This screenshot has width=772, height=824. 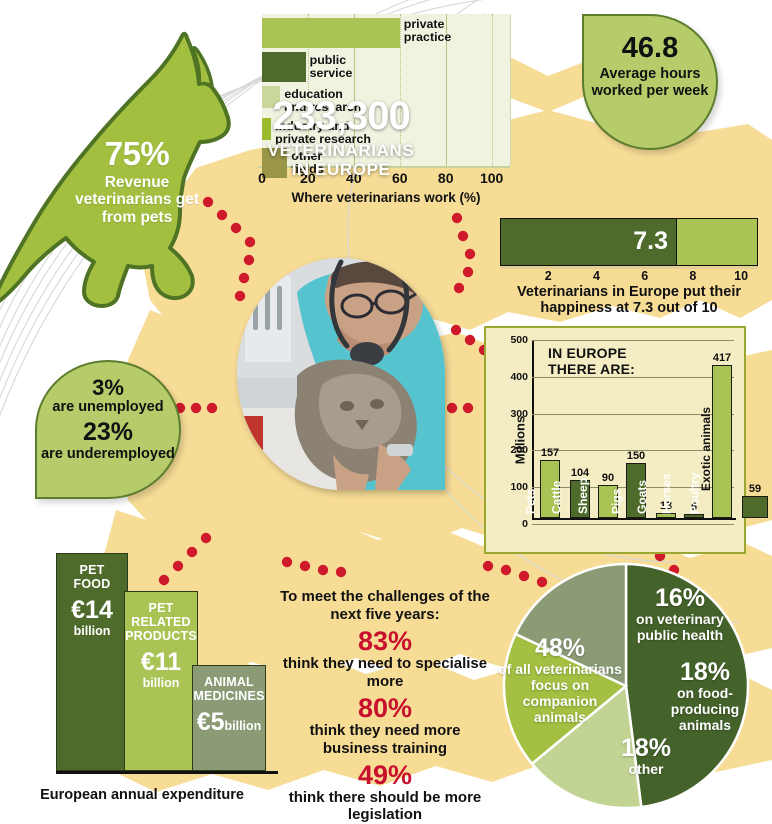 What do you see at coordinates (580, 472) in the screenshot?
I see `animal-value: 104` at bounding box center [580, 472].